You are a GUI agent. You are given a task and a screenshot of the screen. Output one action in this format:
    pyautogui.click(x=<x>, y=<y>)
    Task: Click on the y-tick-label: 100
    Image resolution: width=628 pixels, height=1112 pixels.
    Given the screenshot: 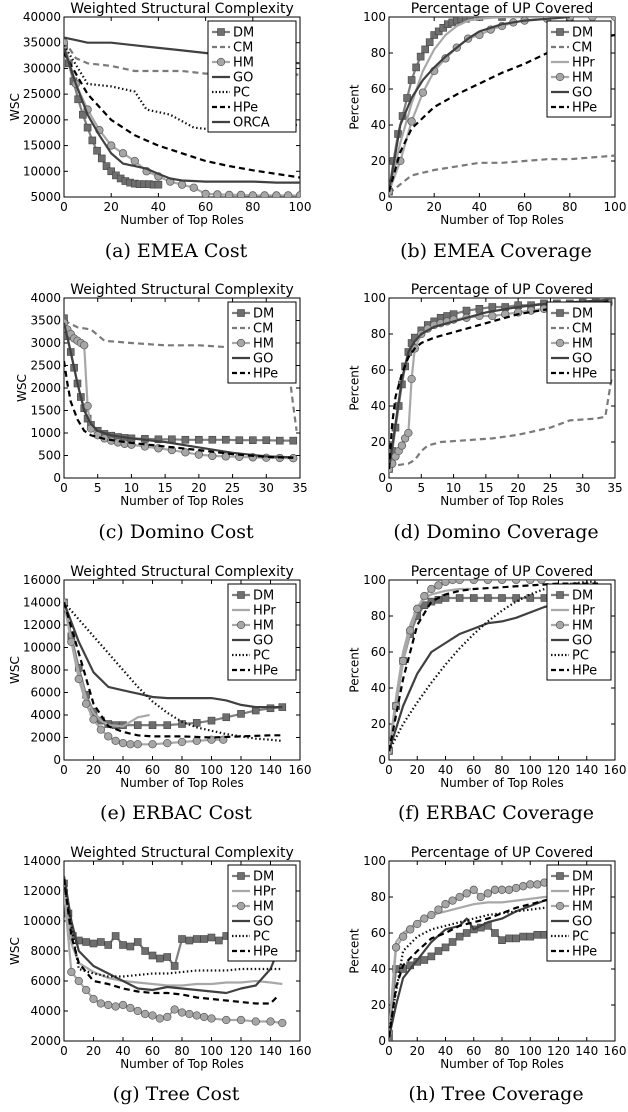 What is the action you would take?
    pyautogui.click(x=374, y=580)
    